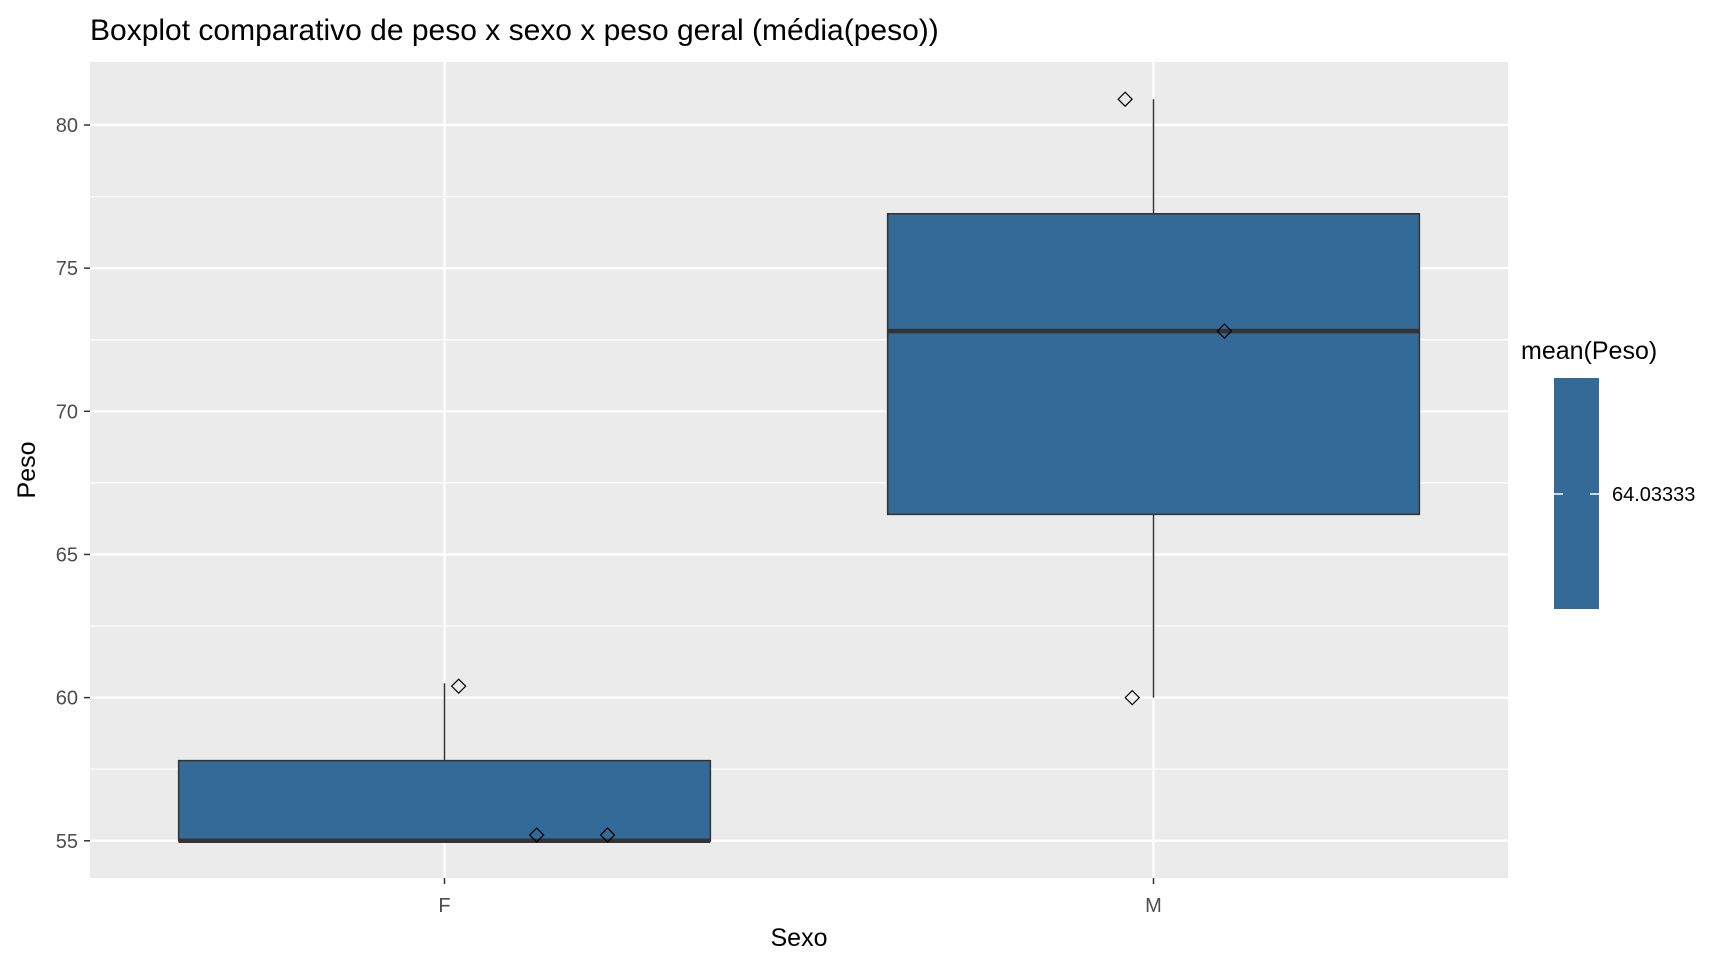 The height and width of the screenshot is (960, 1728). I want to click on y-tick-label: 65, so click(67, 555).